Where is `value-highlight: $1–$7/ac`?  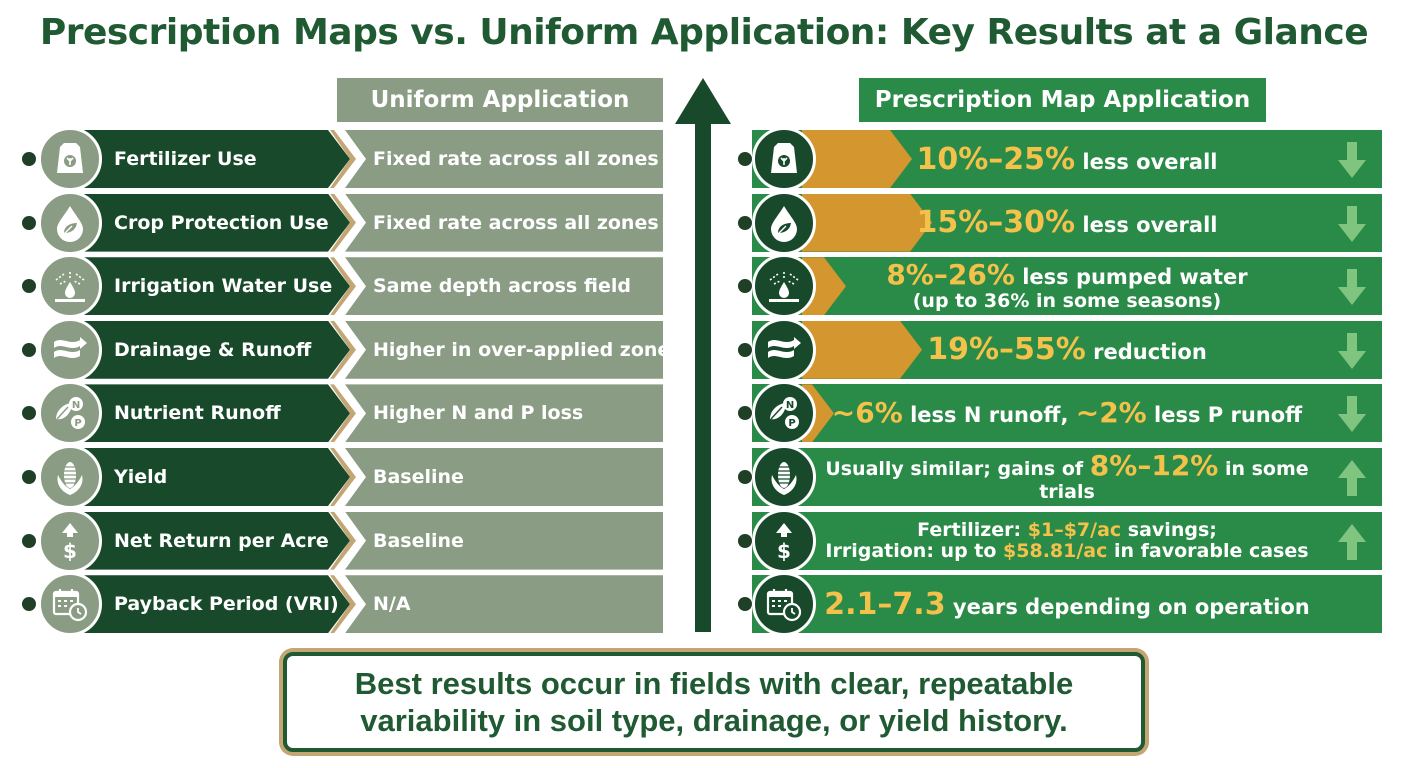 value-highlight: $1–$7/ac is located at coordinates (1074, 529).